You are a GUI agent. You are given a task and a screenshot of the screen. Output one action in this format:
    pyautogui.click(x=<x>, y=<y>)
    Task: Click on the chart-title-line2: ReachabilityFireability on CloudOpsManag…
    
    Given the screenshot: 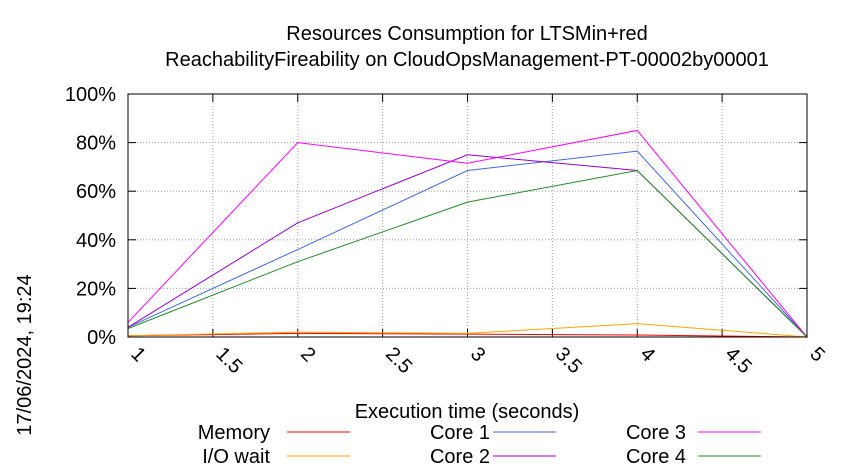 What is the action you would take?
    pyautogui.click(x=467, y=60)
    